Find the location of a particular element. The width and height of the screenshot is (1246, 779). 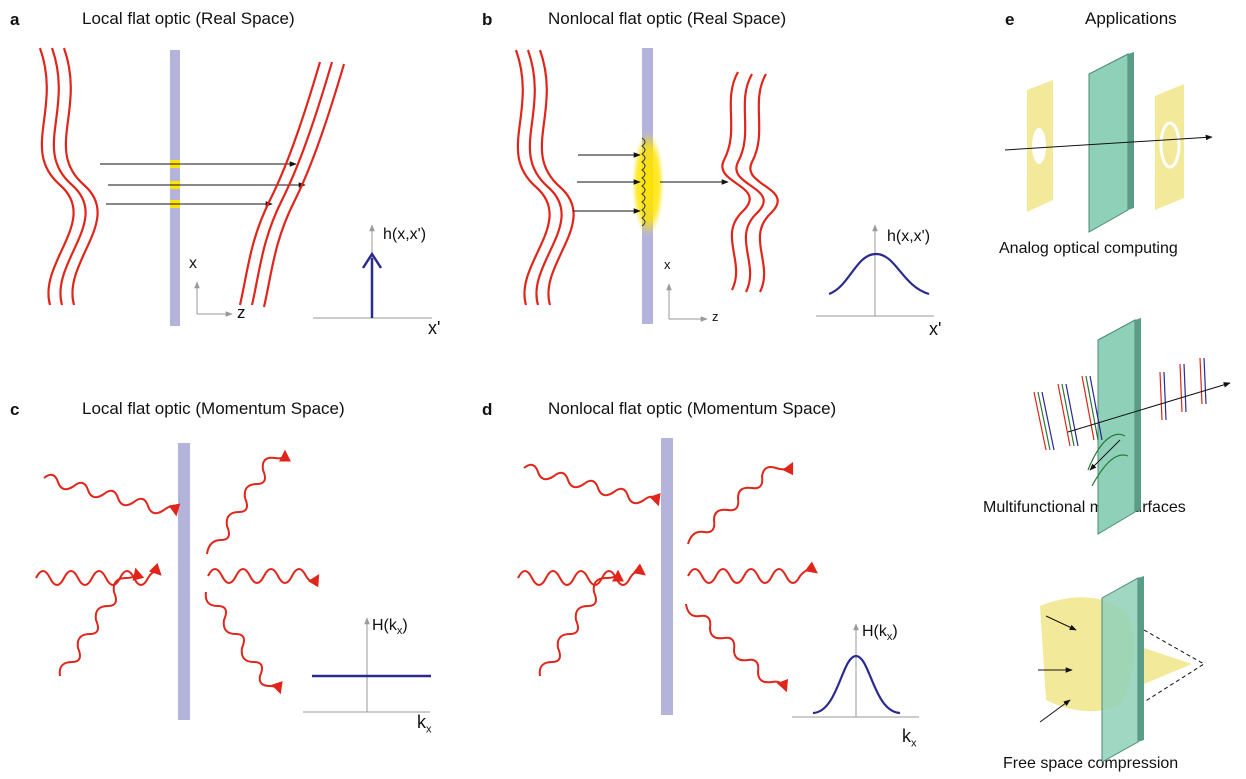

panel-c-func-close: ) is located at coordinates (405, 625).